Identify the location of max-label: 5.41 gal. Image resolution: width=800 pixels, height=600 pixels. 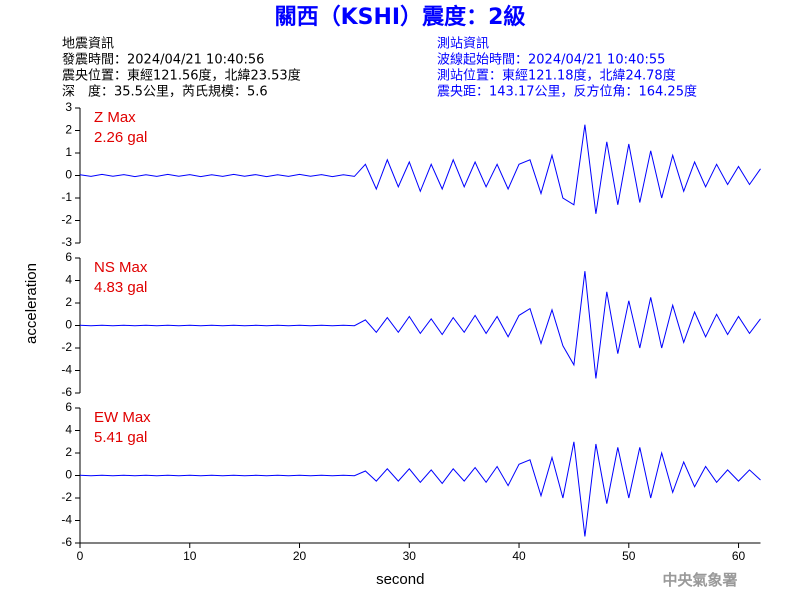
(120, 437).